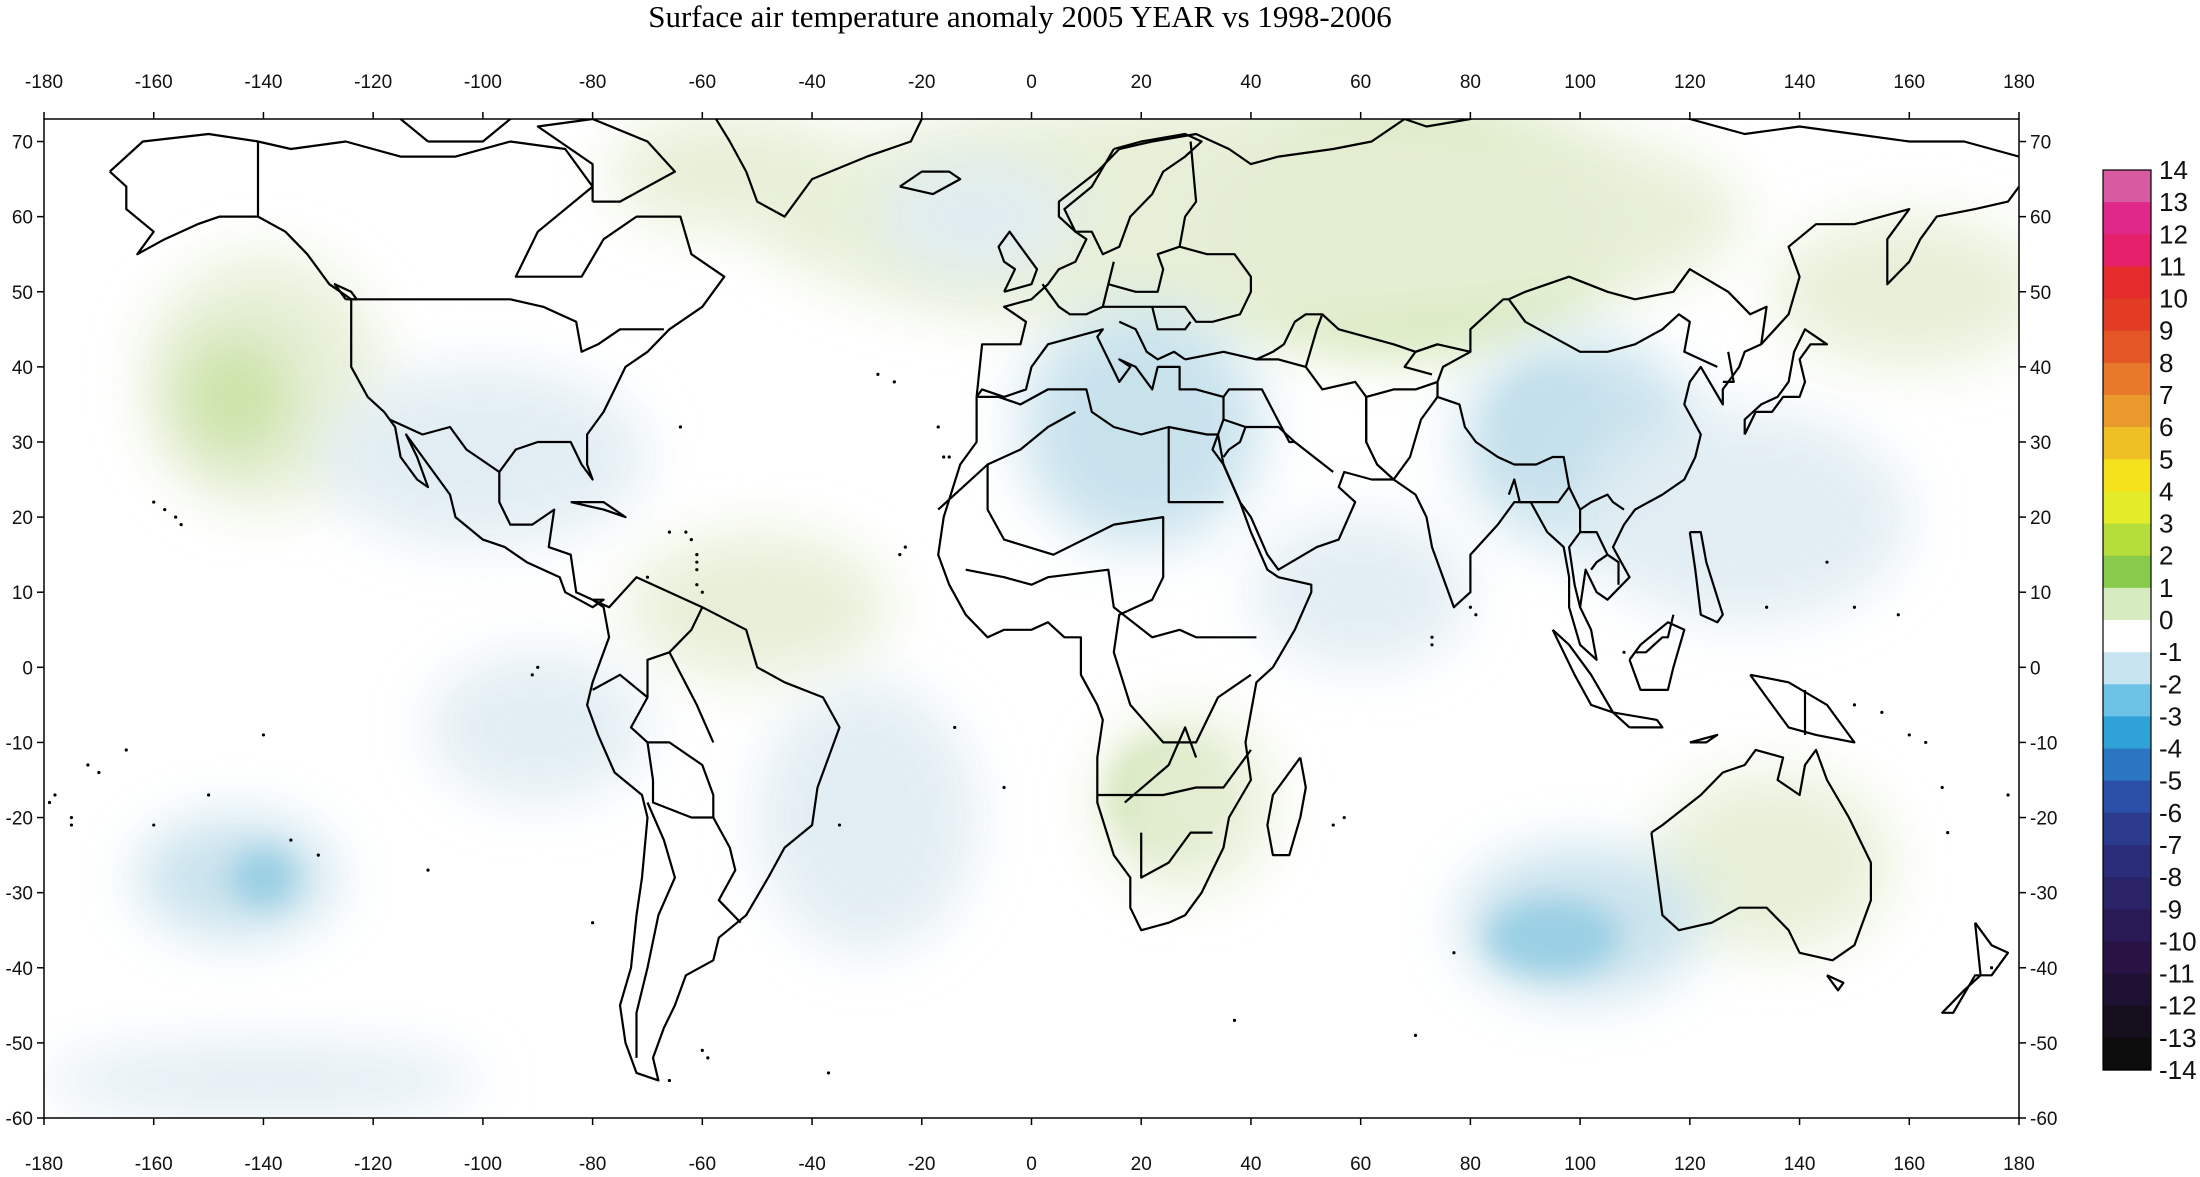 This screenshot has height=1177, width=2200. I want to click on y-tick-label-right: -30, so click(2043, 894).